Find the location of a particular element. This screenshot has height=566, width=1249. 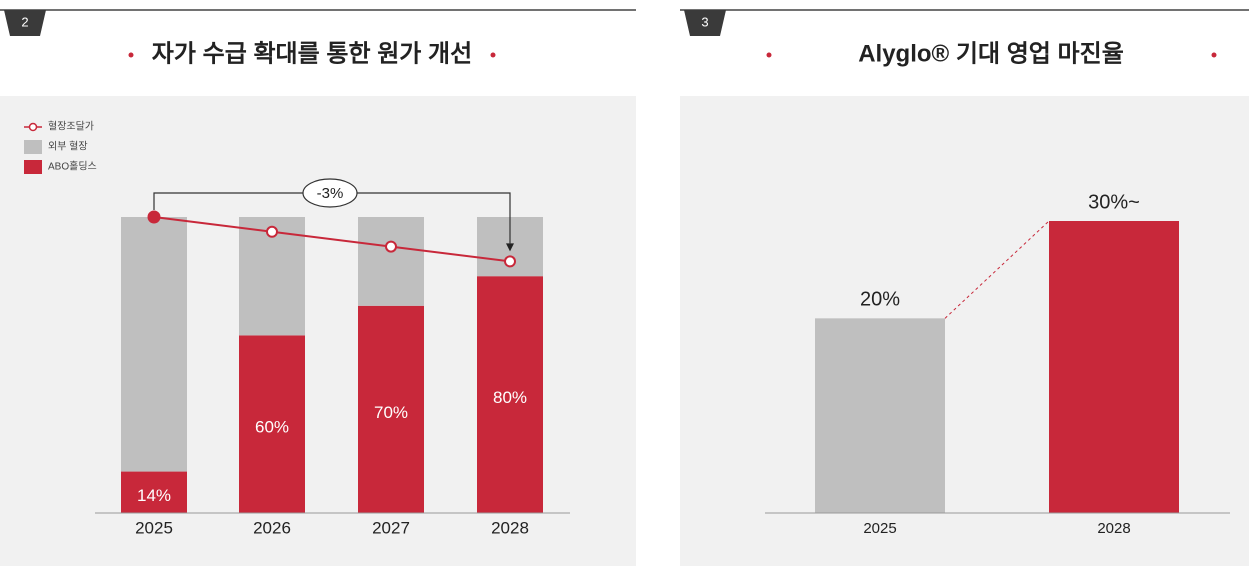

legend-label: 혈장조달가 is located at coordinates (71, 126).